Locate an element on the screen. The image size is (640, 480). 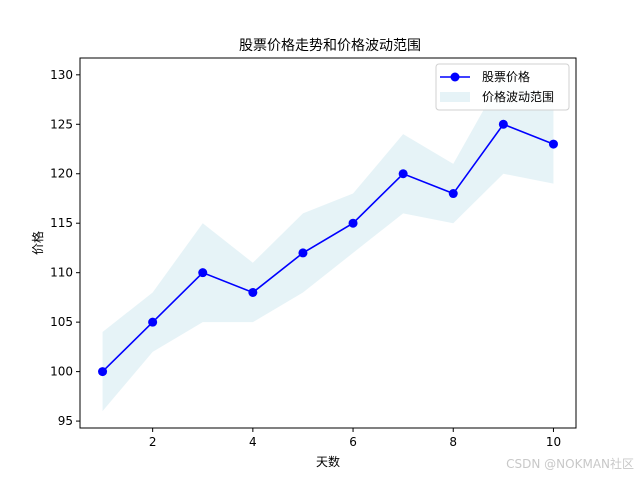
watermark: CSDN @NOKMAN社区 is located at coordinates (570, 464).